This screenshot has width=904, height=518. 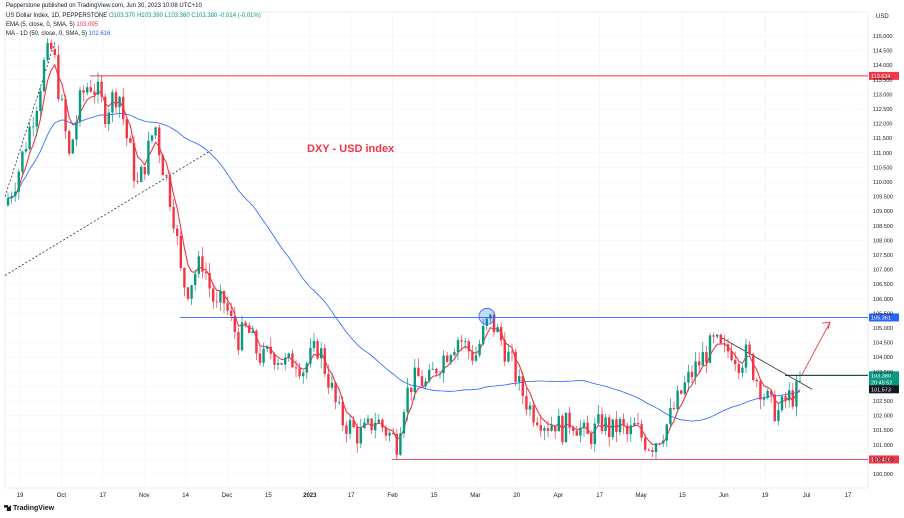 I want to click on ma-legend: MA - 1D (50, close, 0, SMA, 5) 102.616, so click(x=58, y=34).